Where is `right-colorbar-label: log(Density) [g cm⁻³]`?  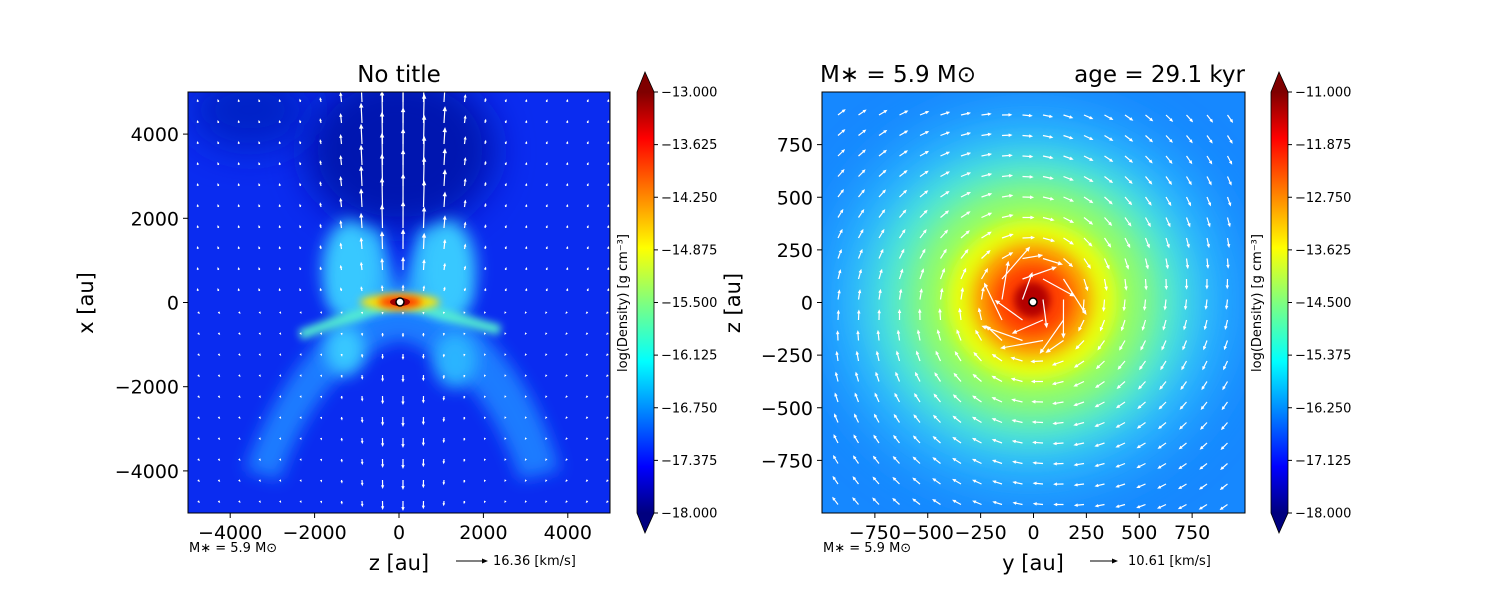 right-colorbar-label: log(Density) [g cm⁻³] is located at coordinates (1257, 303).